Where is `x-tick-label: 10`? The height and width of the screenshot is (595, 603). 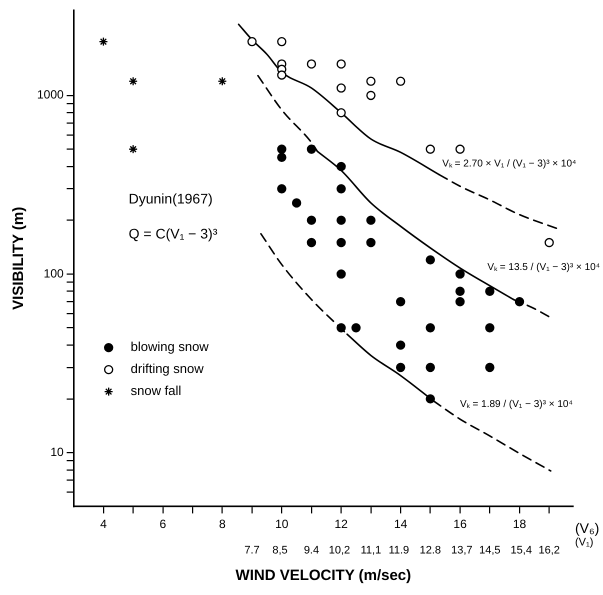
x-tick-label: 10 is located at coordinates (282, 523).